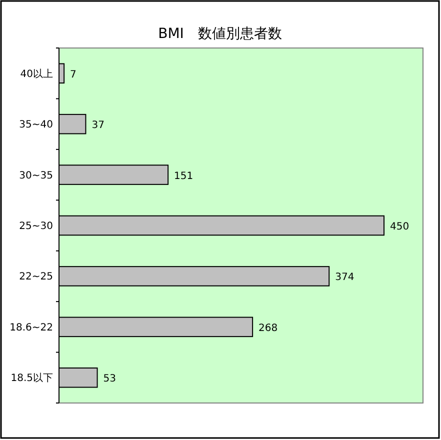 The height and width of the screenshot is (440, 441). Describe the element at coordinates (268, 328) in the screenshot. I see `data-label: 268` at that location.